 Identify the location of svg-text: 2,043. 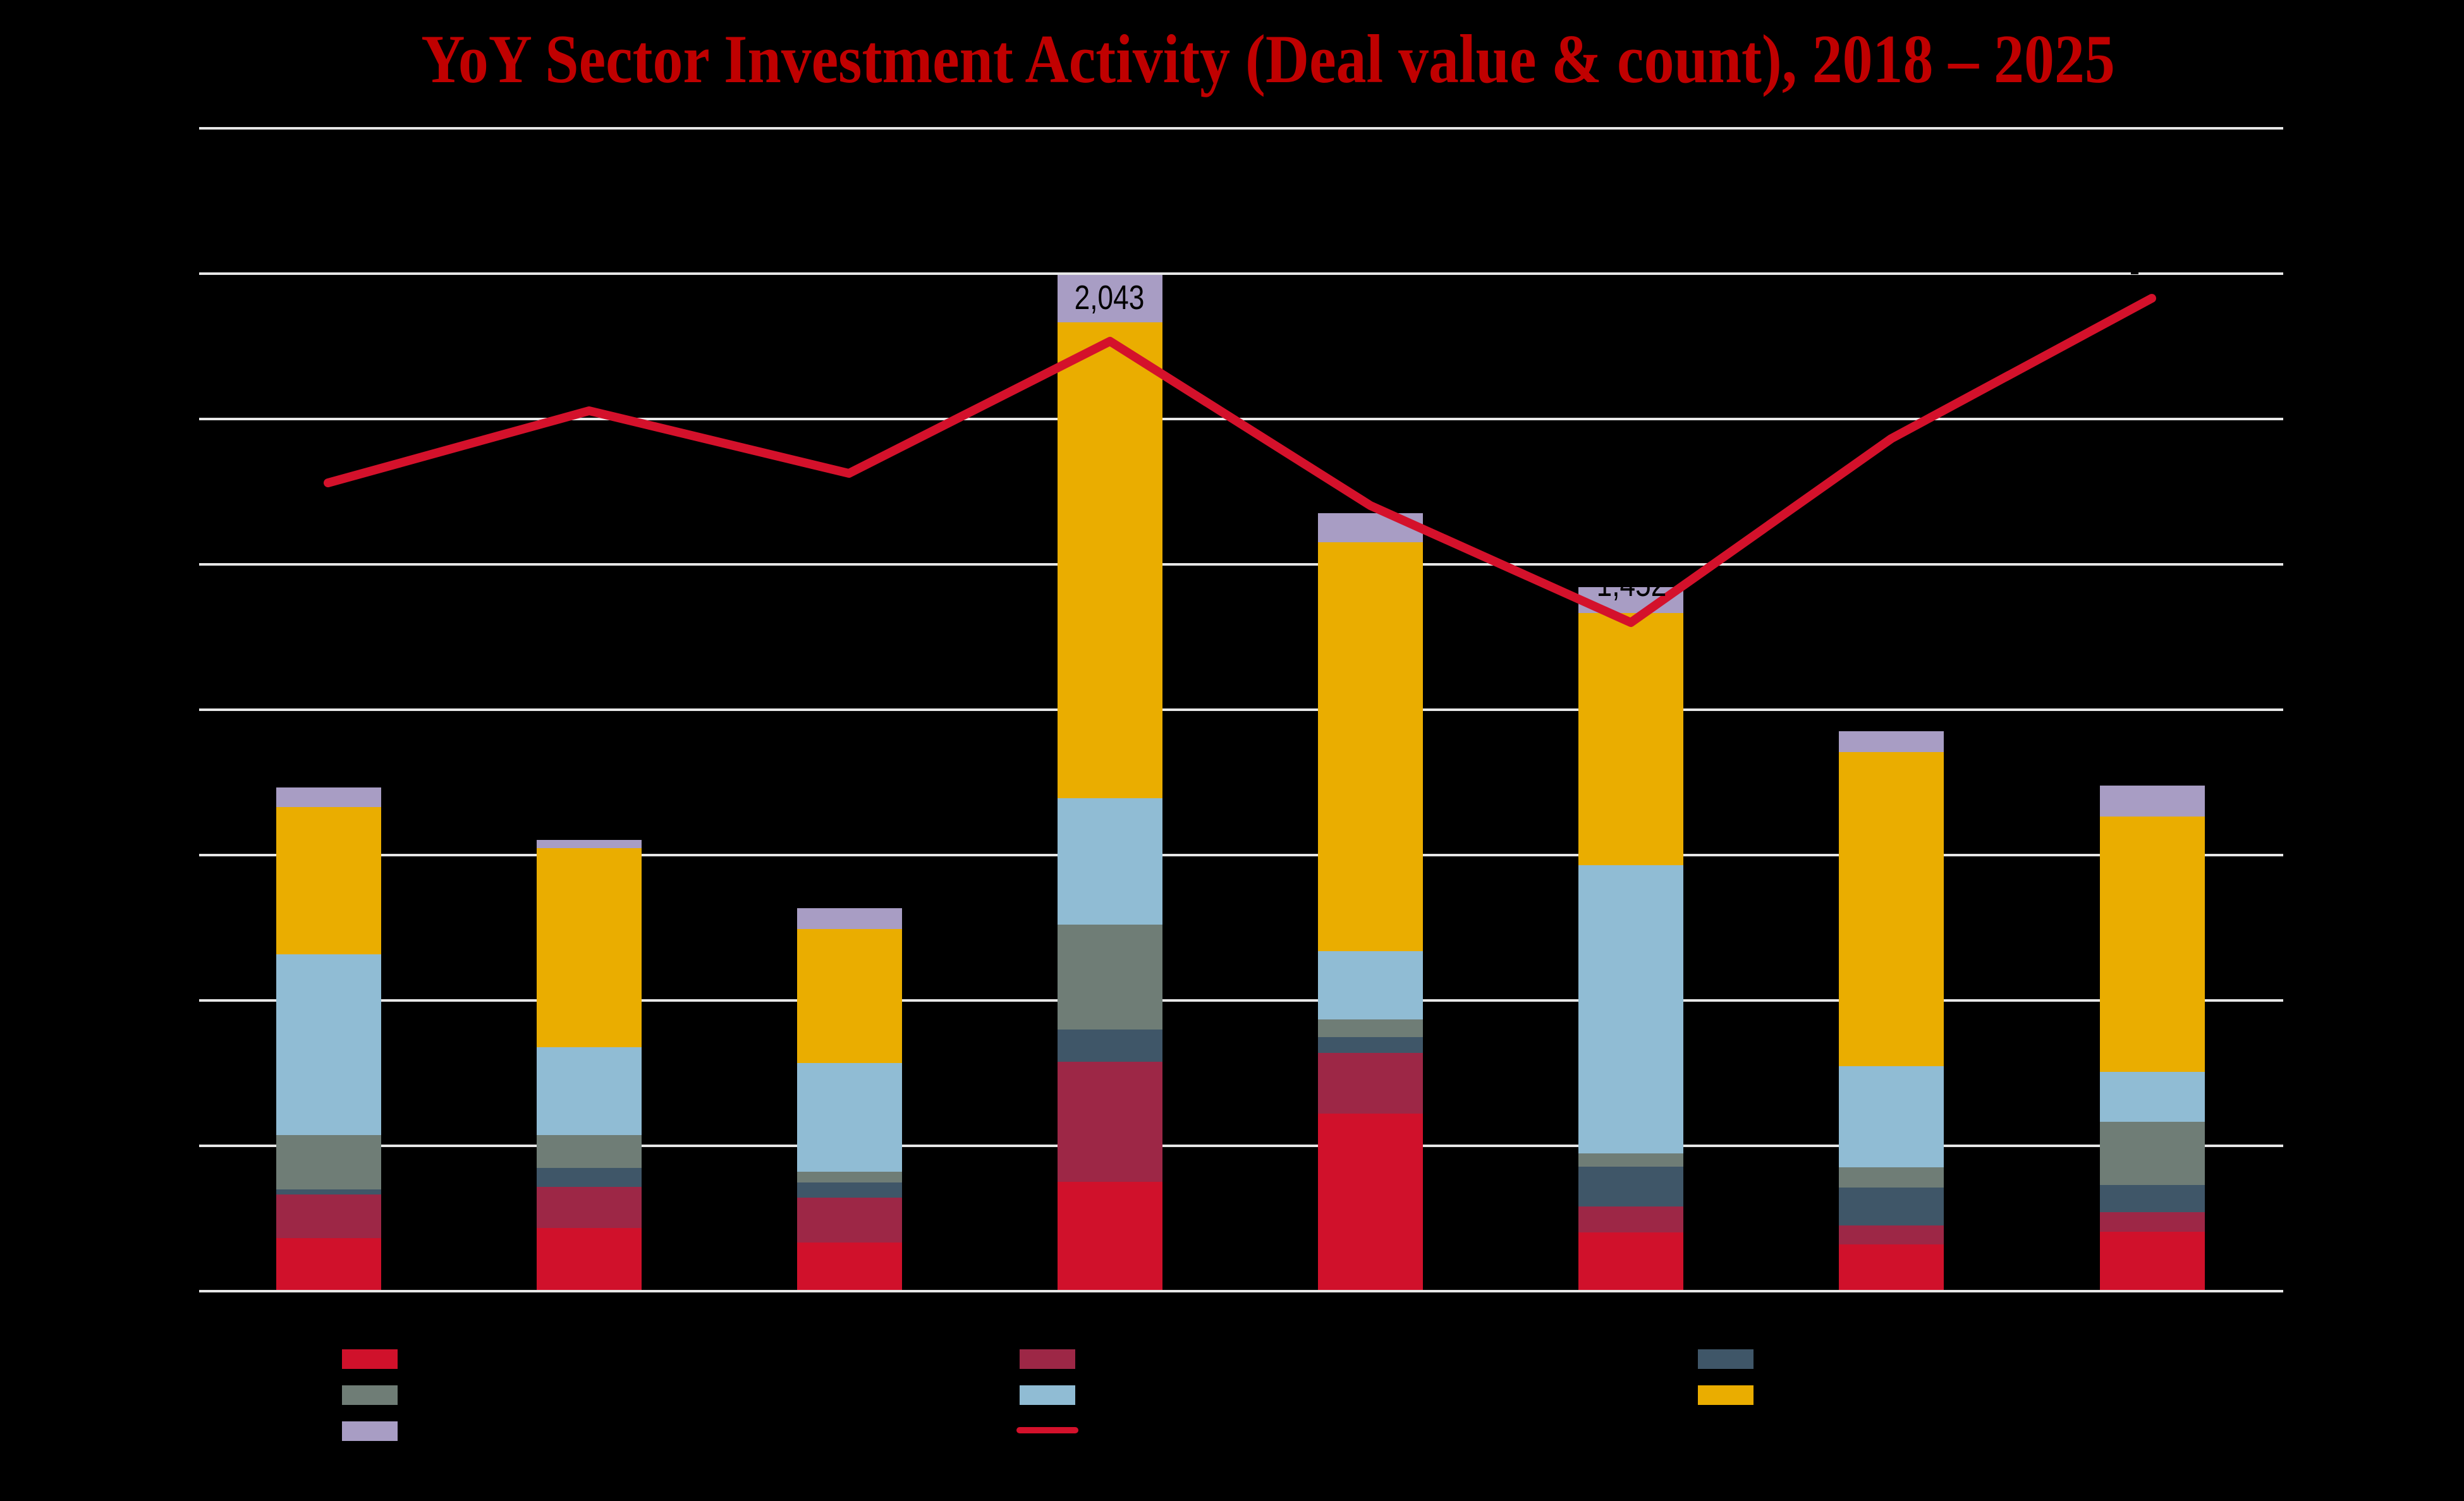
(1110, 298).